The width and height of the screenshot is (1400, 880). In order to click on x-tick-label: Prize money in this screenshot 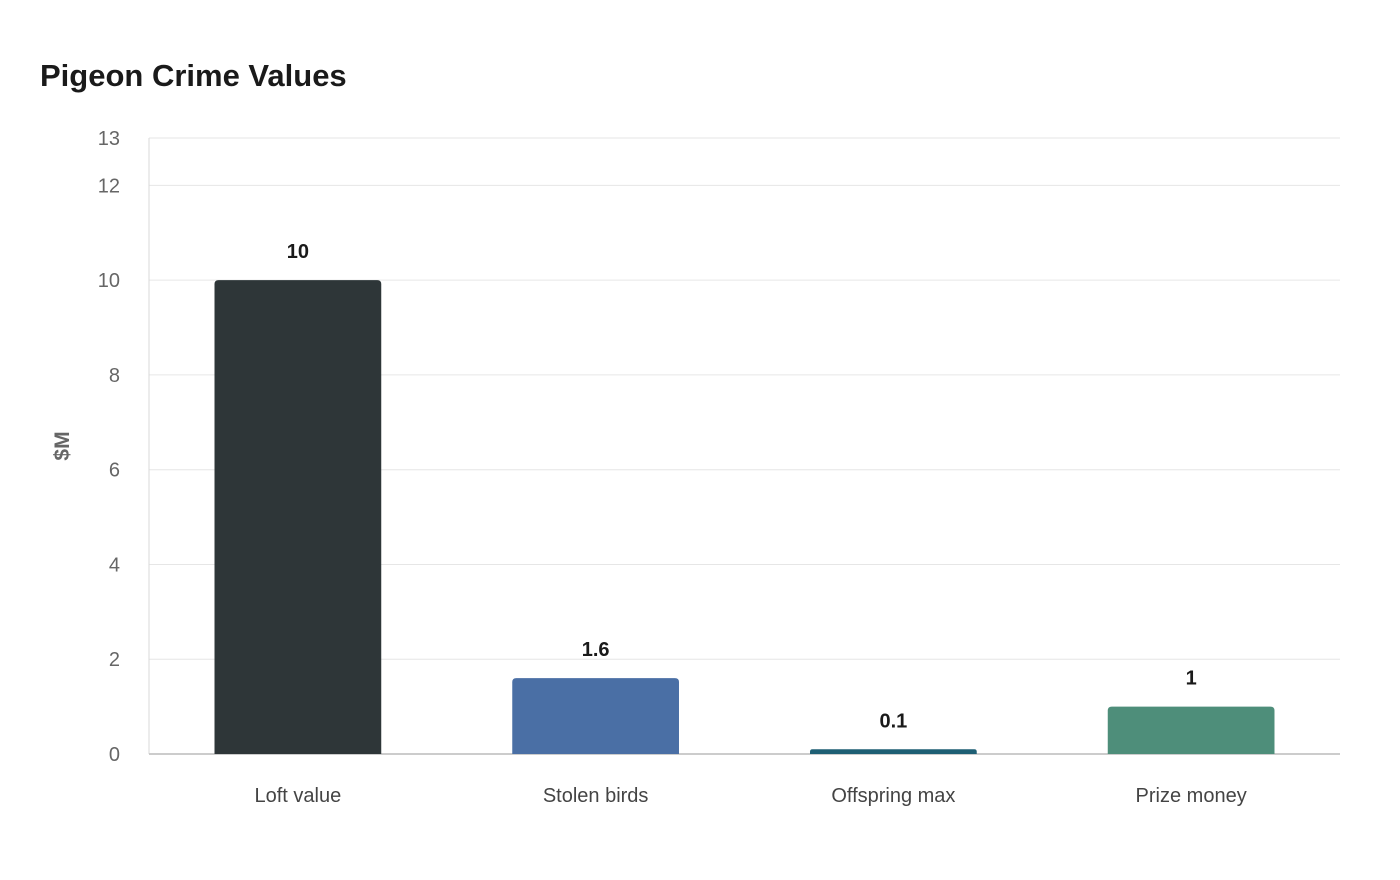, I will do `click(1191, 796)`.